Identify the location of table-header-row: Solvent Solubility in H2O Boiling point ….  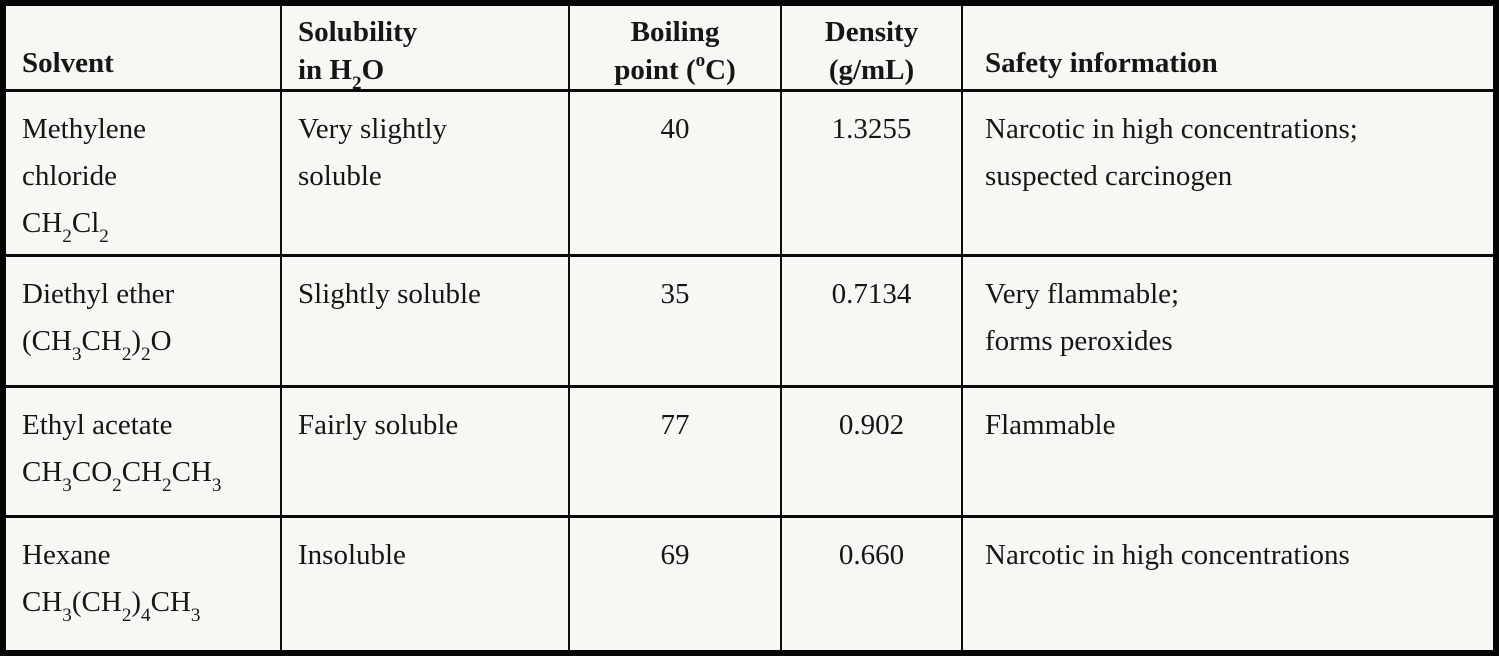
(749, 49).